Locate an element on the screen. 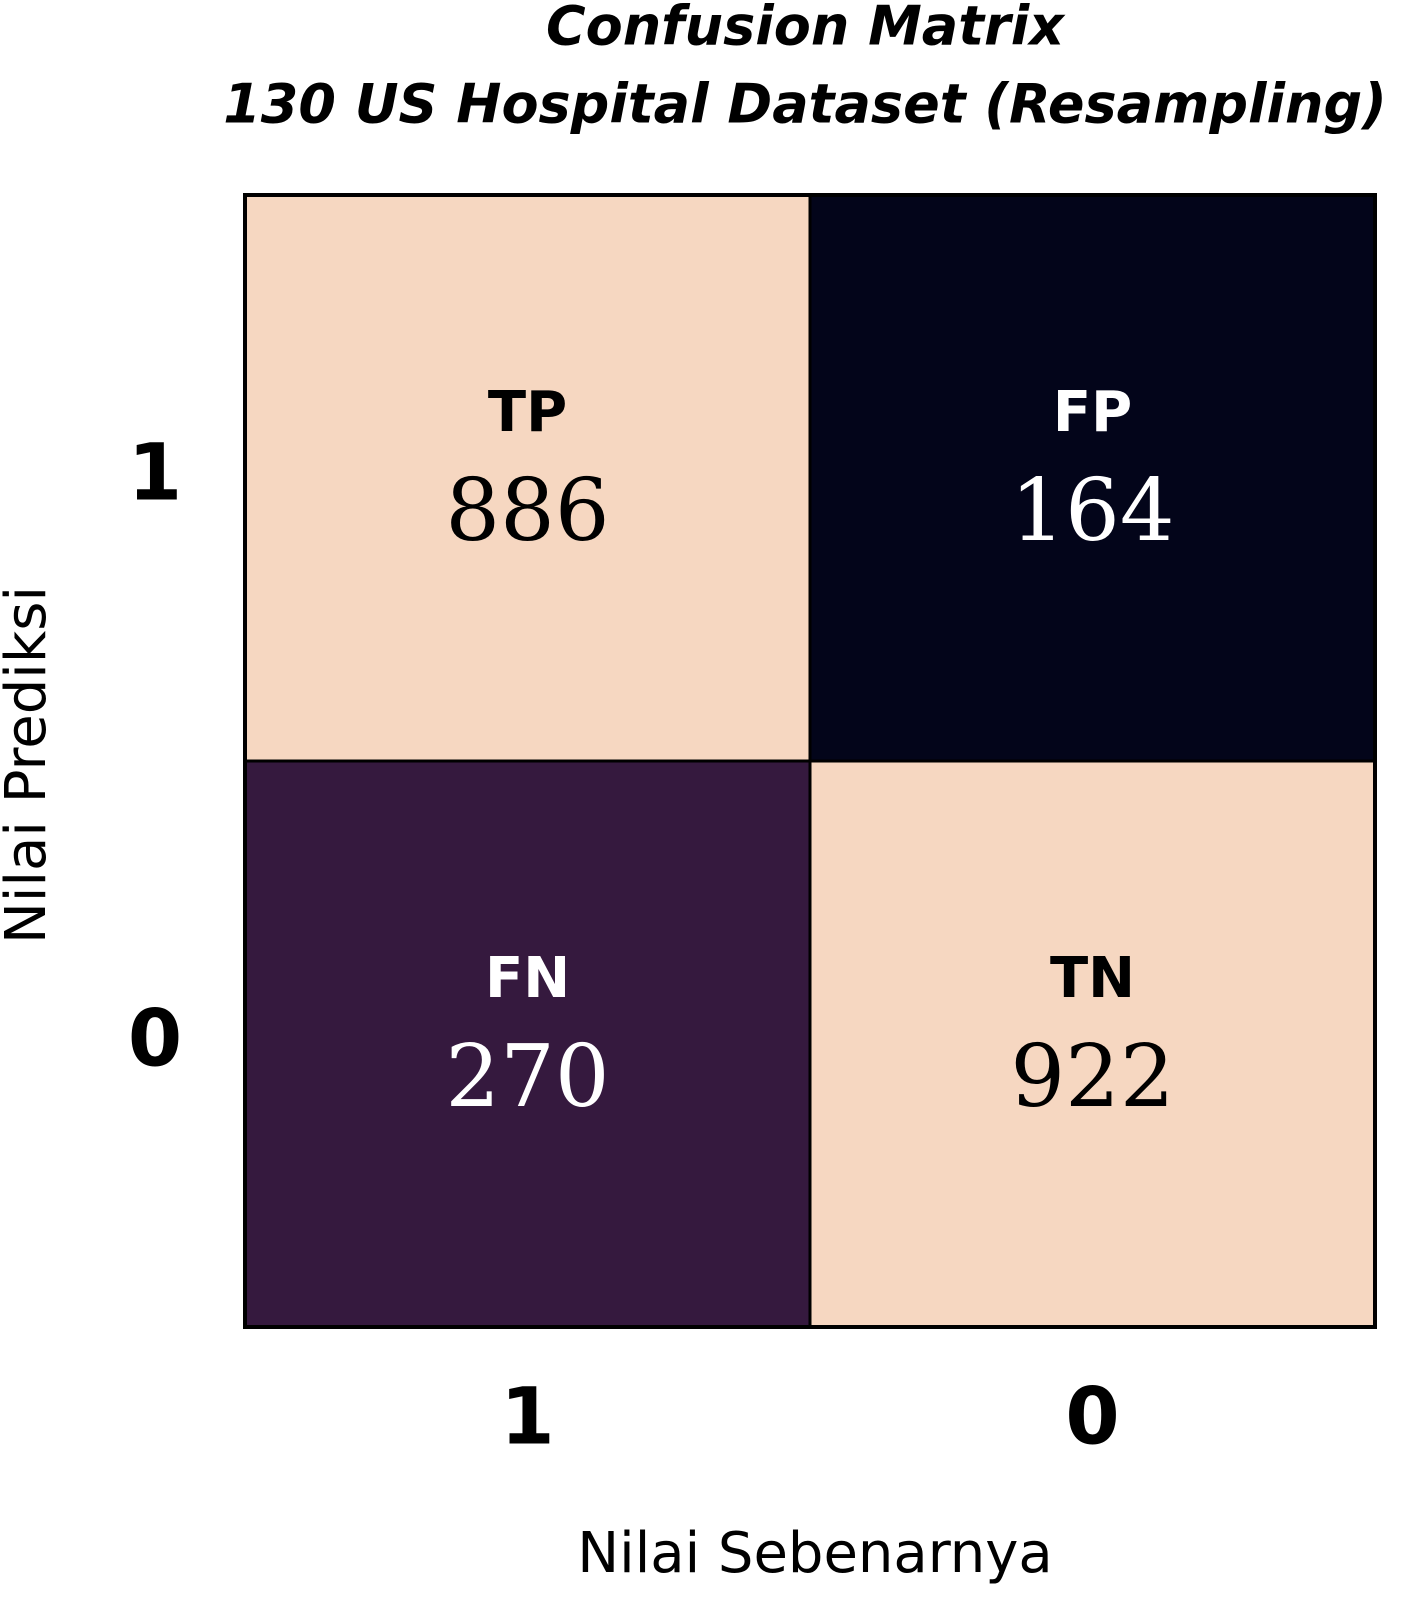 Image resolution: width=1411 pixels, height=1597 pixels. cell-value: 922 is located at coordinates (1092, 1077).